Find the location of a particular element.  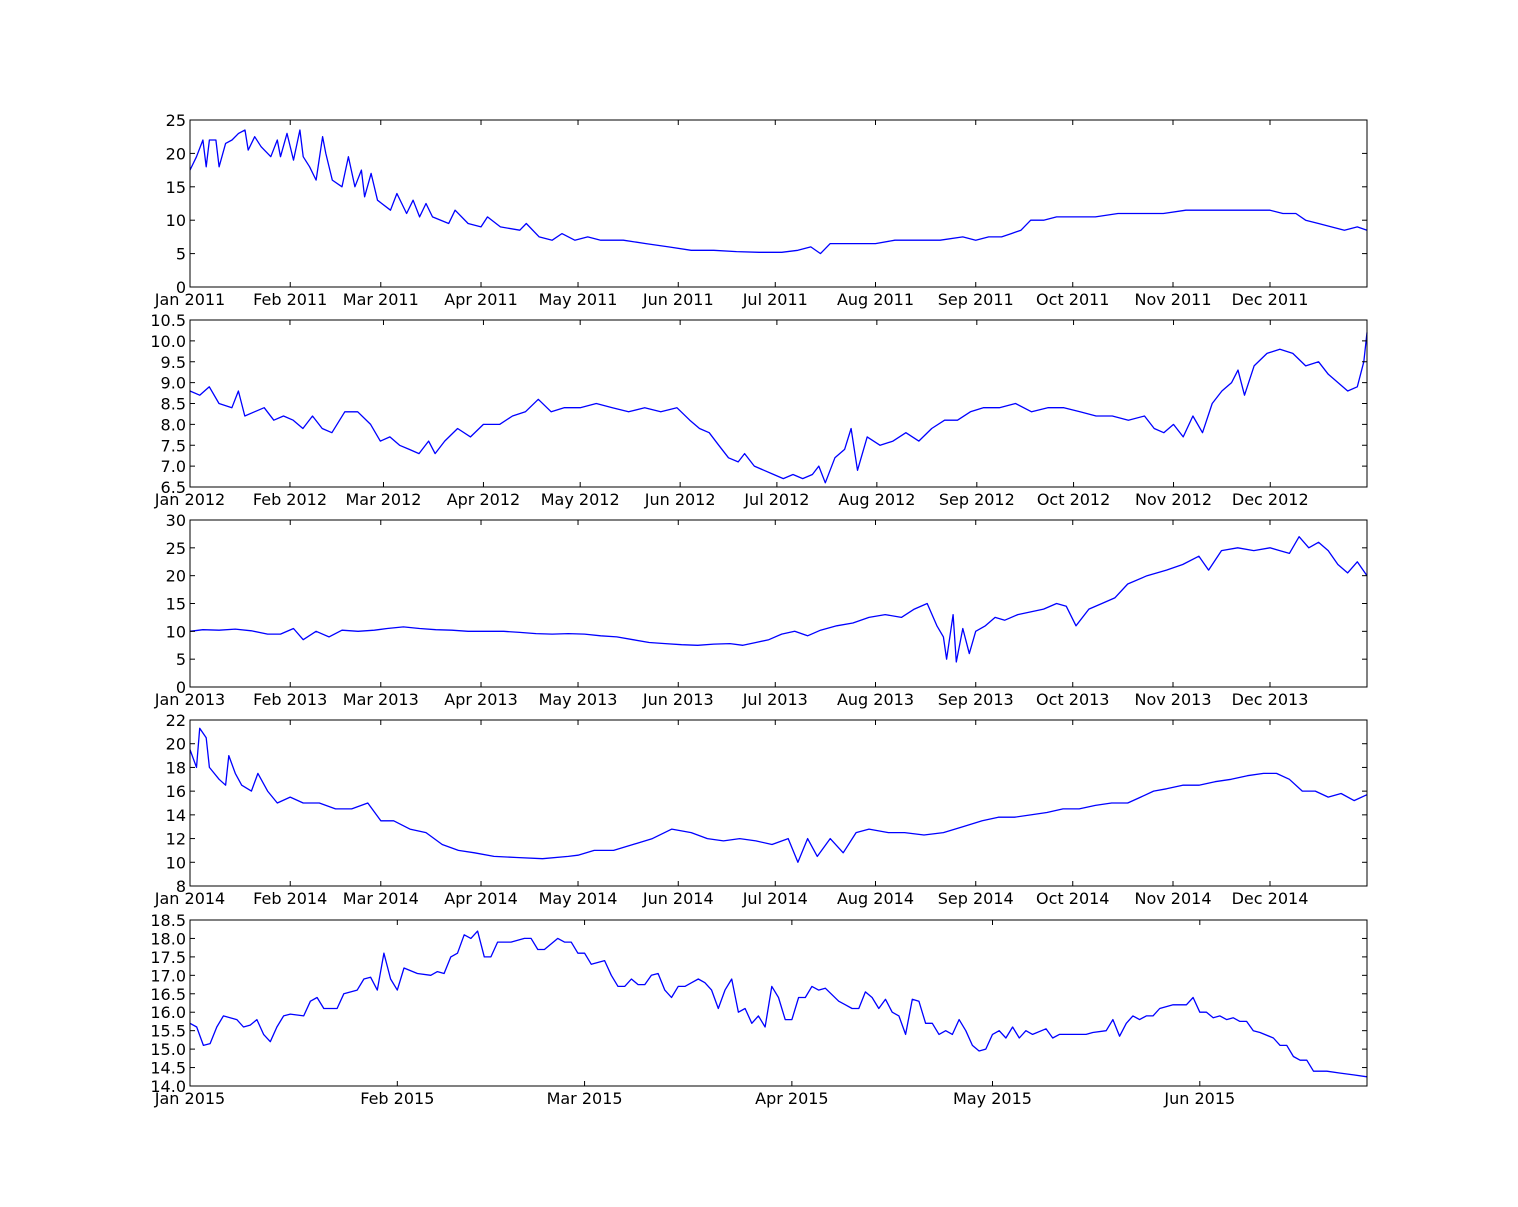

x-tick-label: Jul 2014 is located at coordinates (775, 898).